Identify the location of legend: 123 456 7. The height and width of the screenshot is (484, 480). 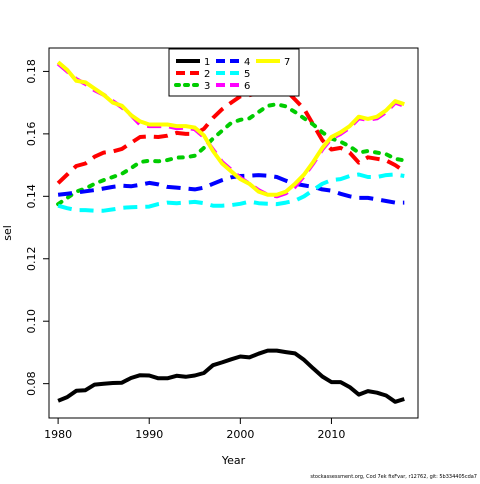
(234, 72).